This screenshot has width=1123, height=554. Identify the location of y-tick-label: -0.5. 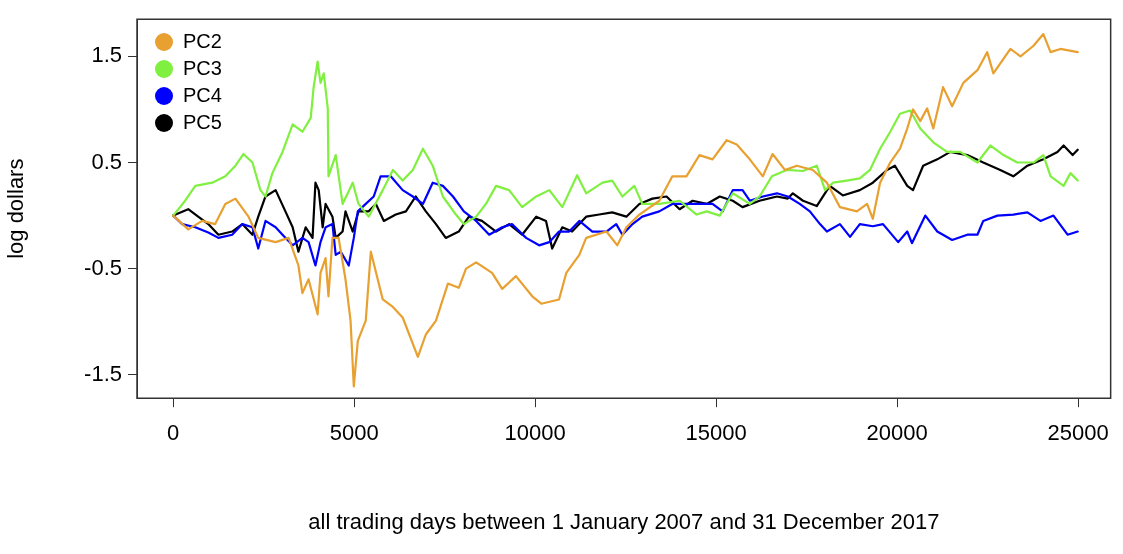
(103, 267).